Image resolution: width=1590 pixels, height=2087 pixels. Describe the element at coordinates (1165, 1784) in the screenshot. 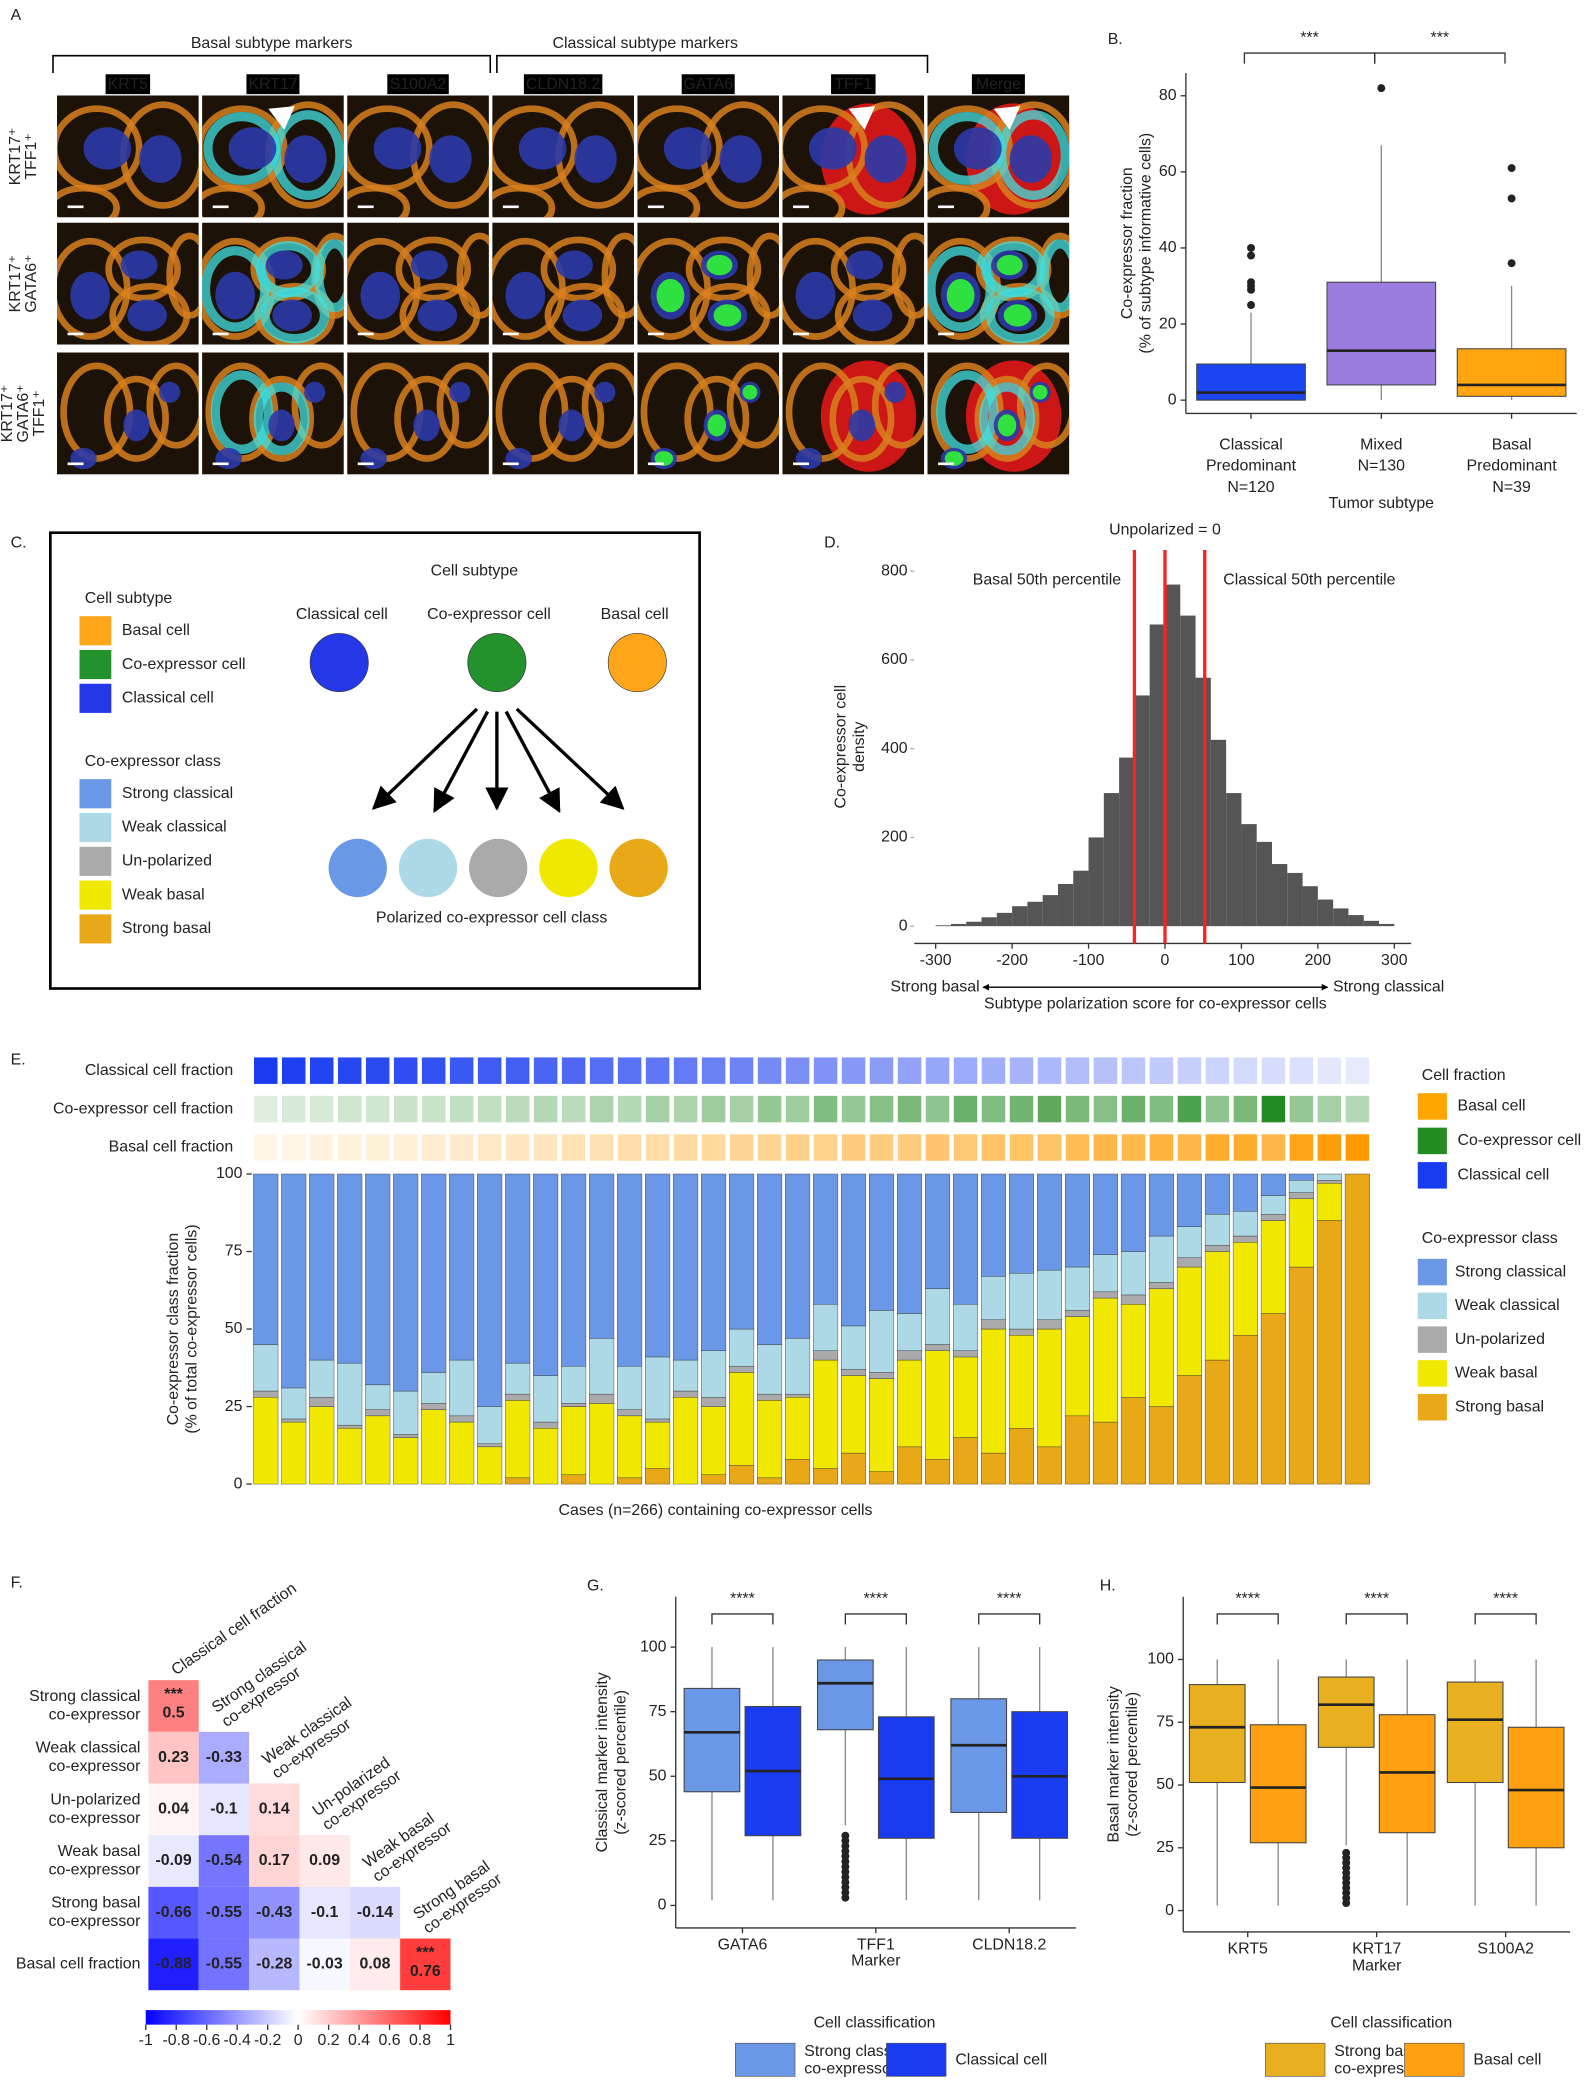

I see `y-tick-label: 50` at that location.